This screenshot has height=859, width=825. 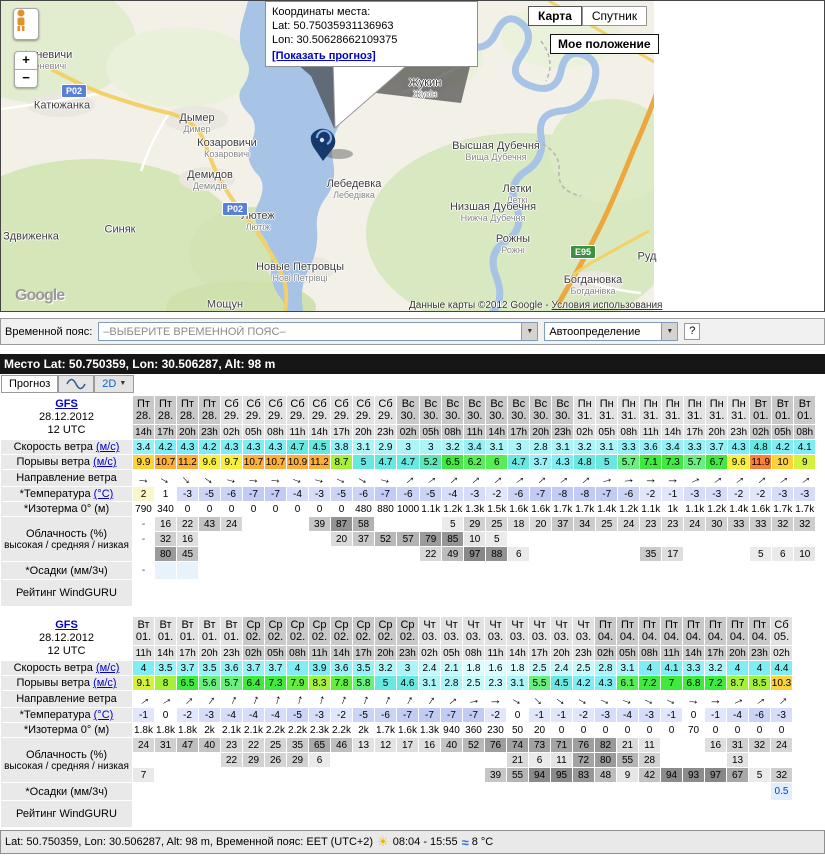 What do you see at coordinates (114, 384) in the screenshot?
I see `tab-2d: 2D ▼` at bounding box center [114, 384].